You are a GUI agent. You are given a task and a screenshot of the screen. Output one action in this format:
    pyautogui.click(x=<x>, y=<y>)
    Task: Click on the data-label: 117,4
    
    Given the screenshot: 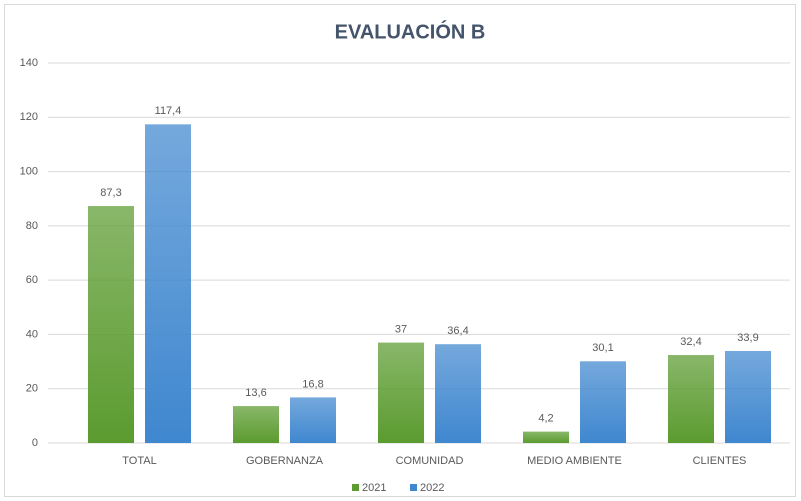 What is the action you would take?
    pyautogui.click(x=168, y=111)
    